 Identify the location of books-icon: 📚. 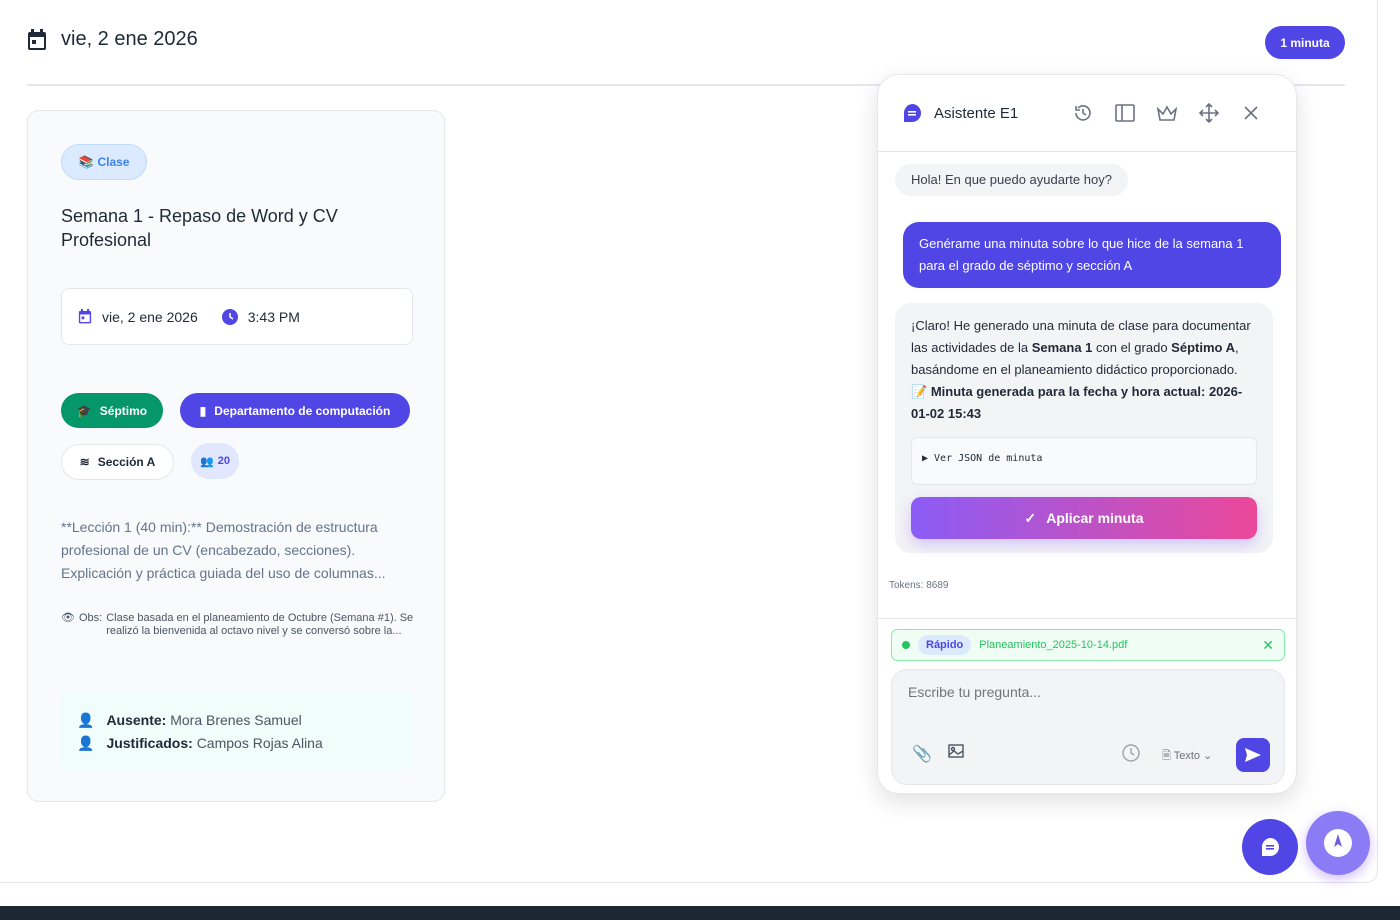
(86, 162).